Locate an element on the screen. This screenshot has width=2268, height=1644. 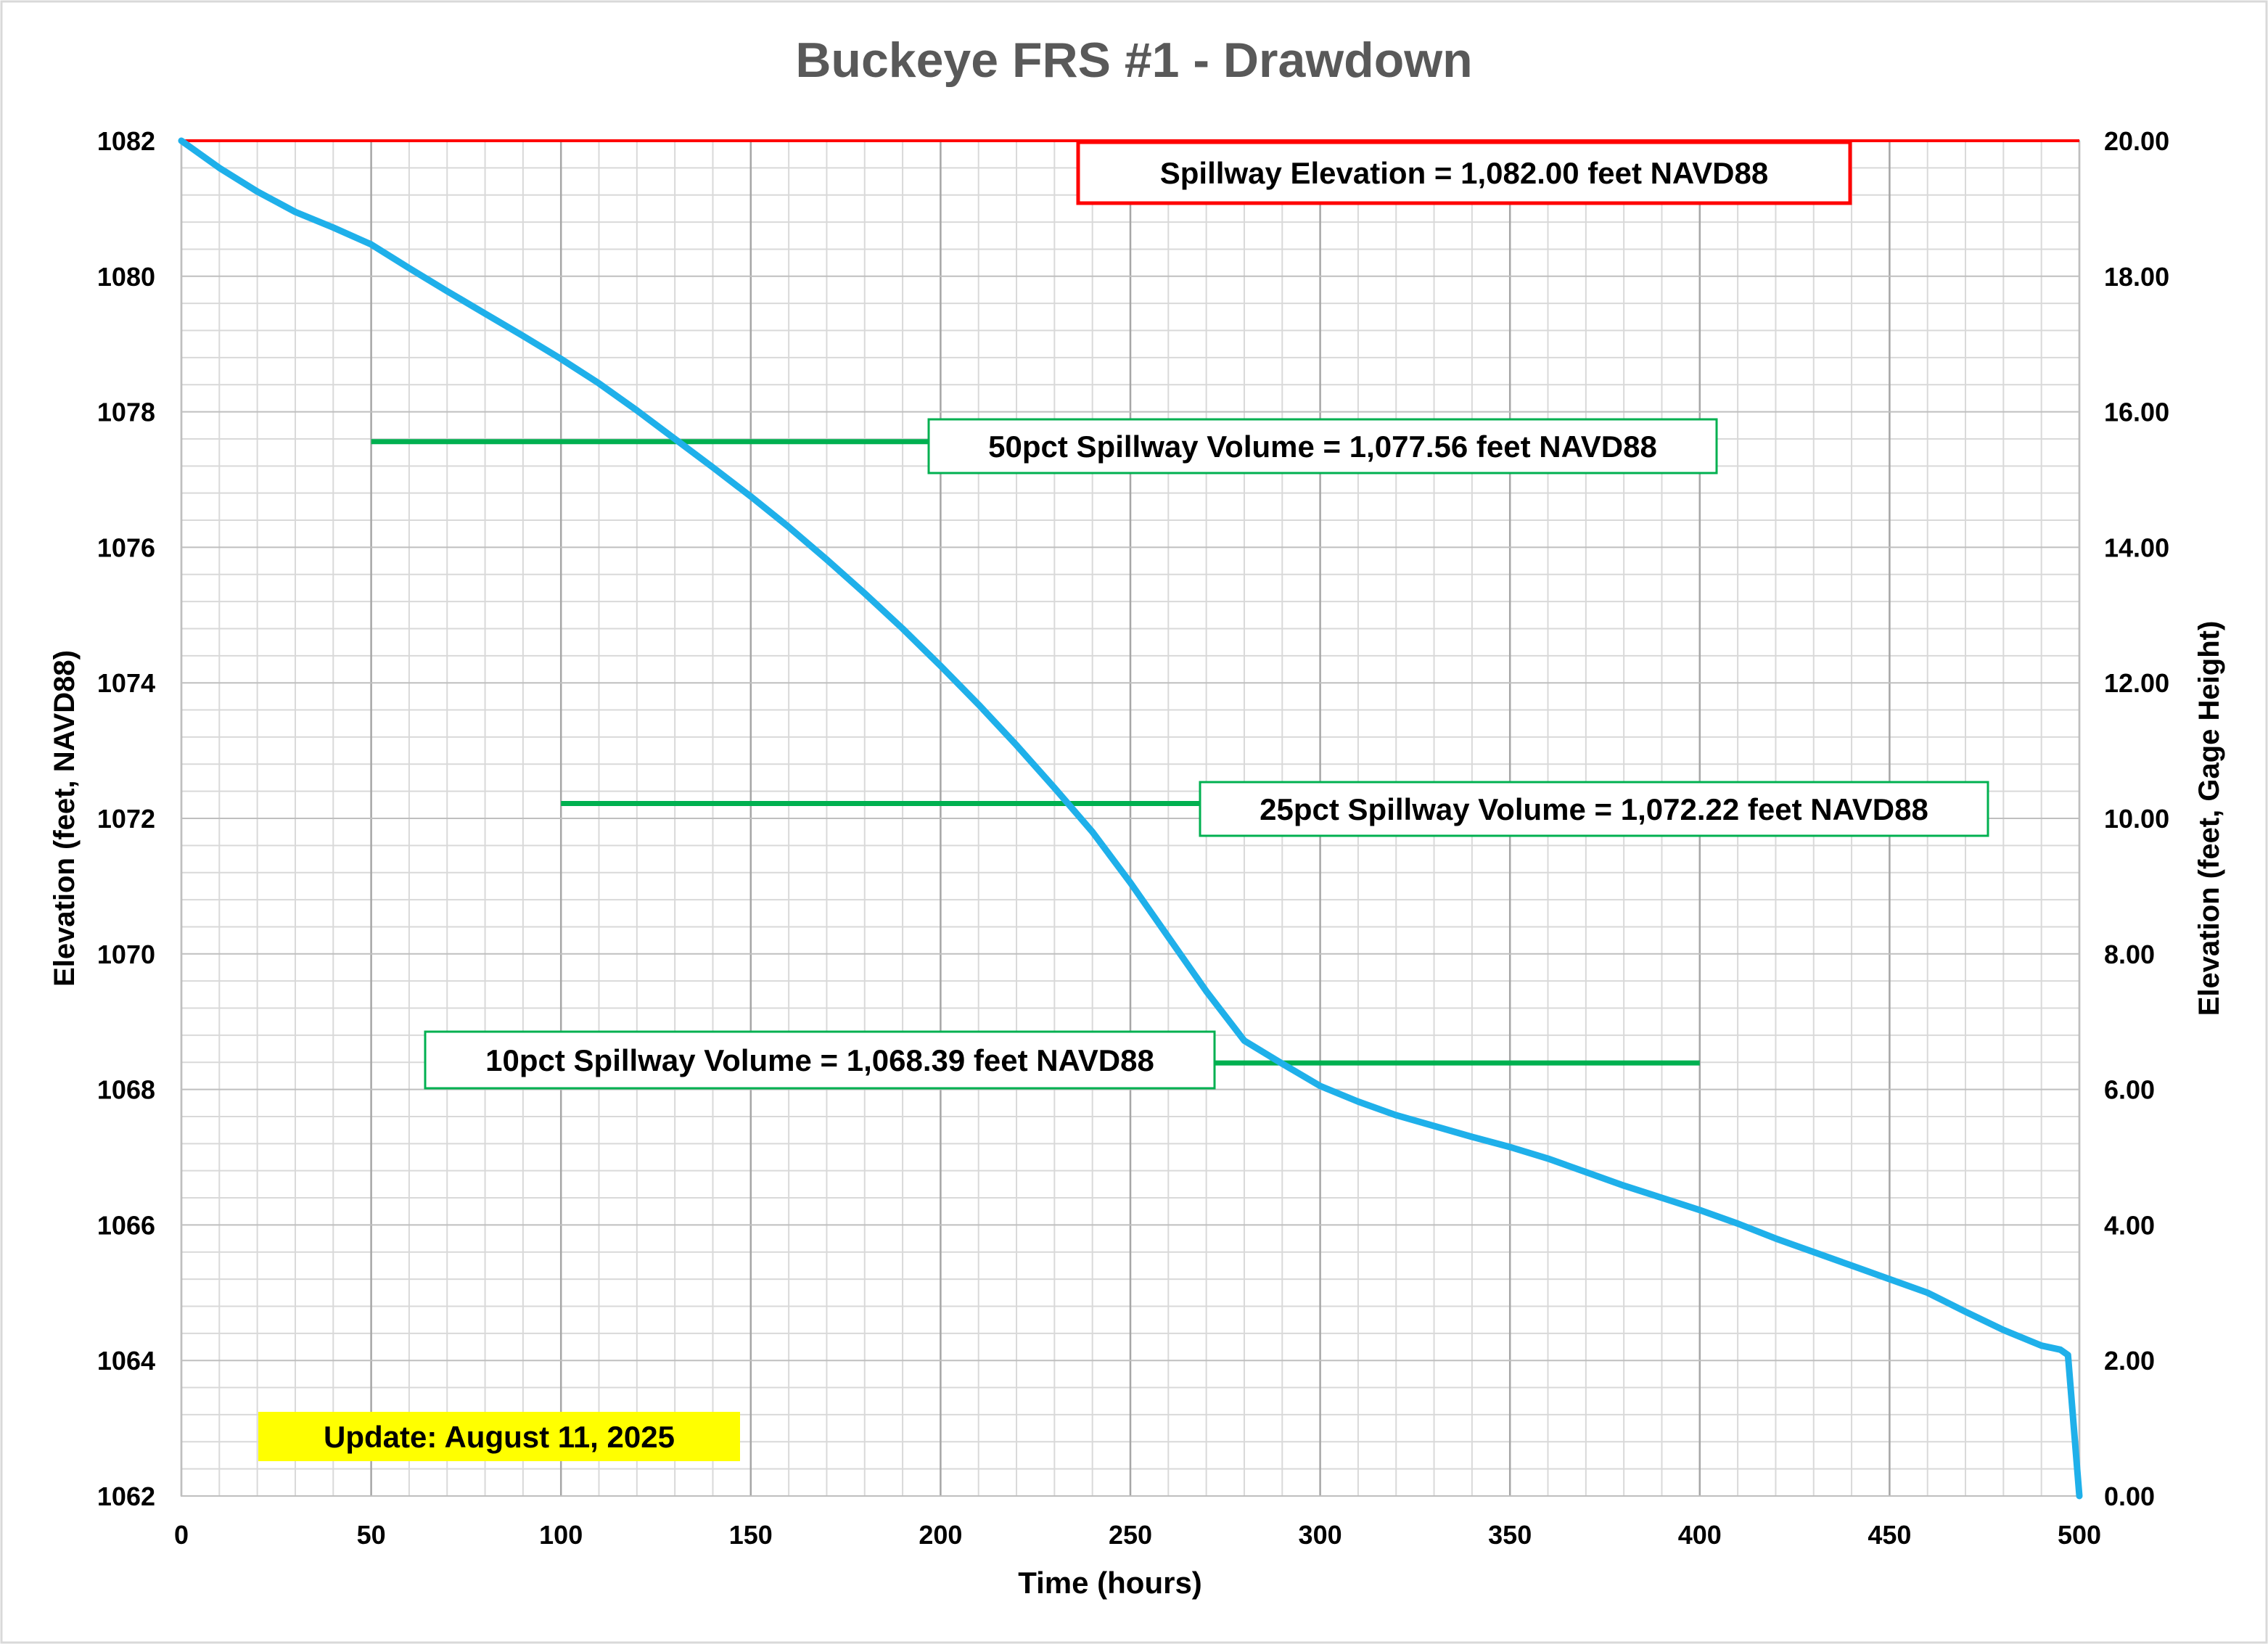
x-tick-label: 350 is located at coordinates (1510, 1535).